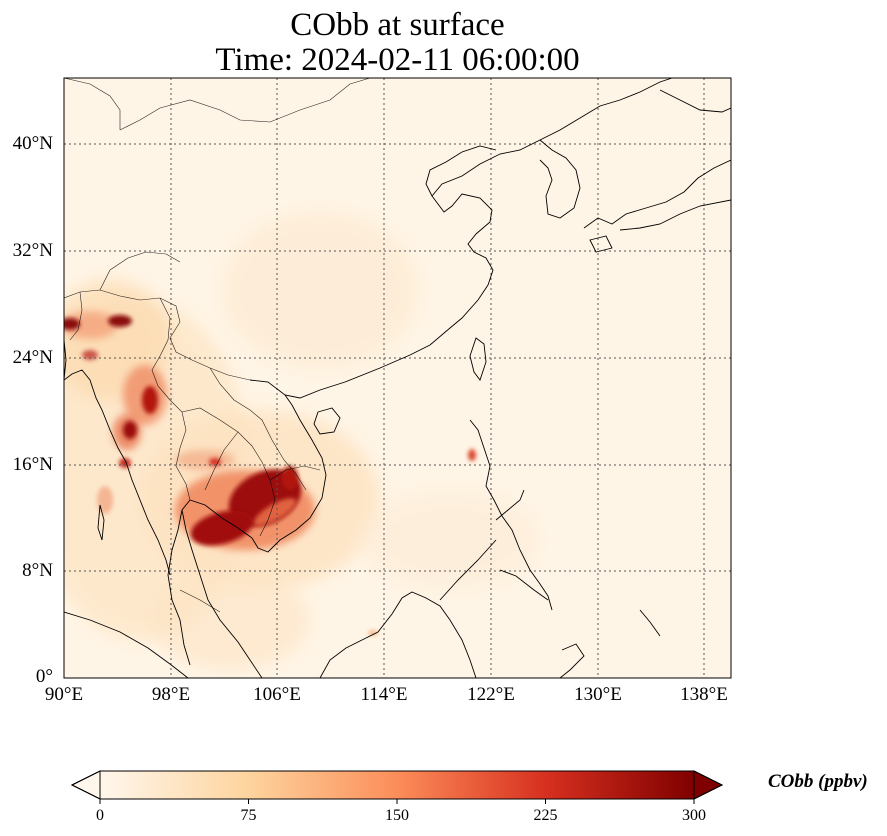  I want to click on plot-title-line-1: CObb at surface, so click(397, 25).